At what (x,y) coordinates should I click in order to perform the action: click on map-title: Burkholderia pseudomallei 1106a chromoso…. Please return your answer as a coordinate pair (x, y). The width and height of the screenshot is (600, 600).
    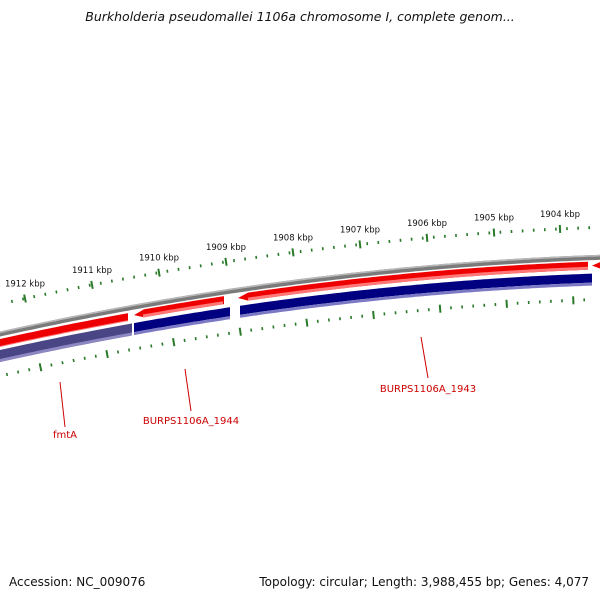
    Looking at the image, I should click on (300, 16).